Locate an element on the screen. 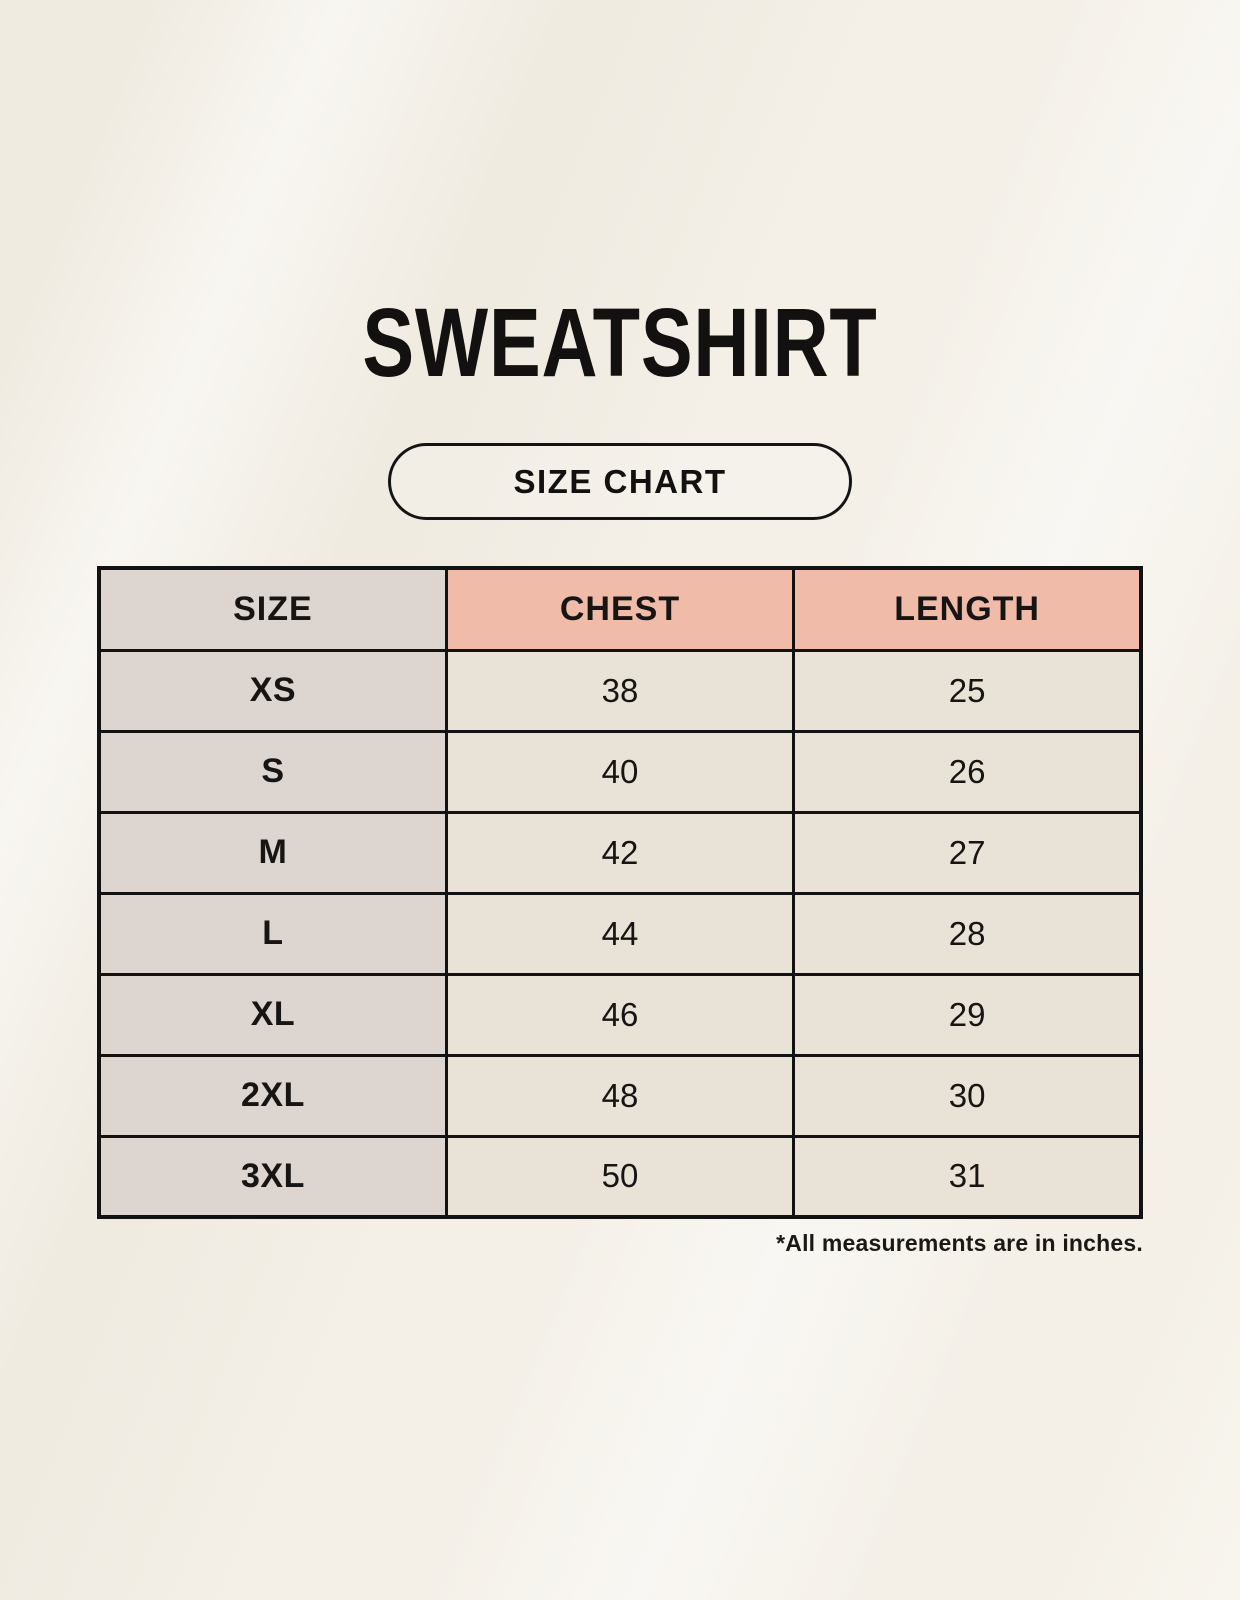  page-title: SWEATSHIRT is located at coordinates (620, 342).